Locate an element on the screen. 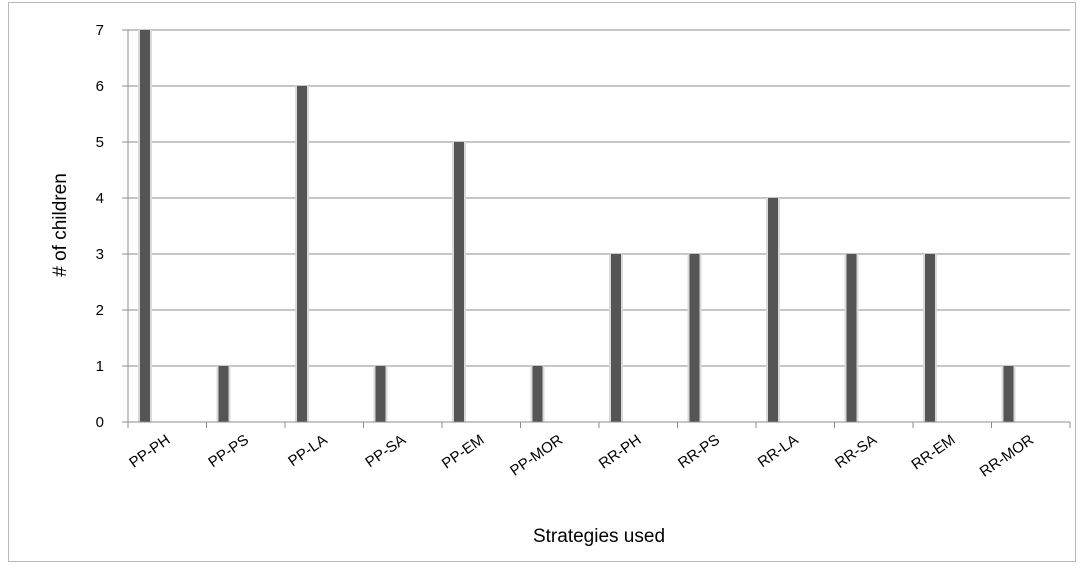 This screenshot has width=1083, height=568. y-tick-label: 4 is located at coordinates (100, 198).